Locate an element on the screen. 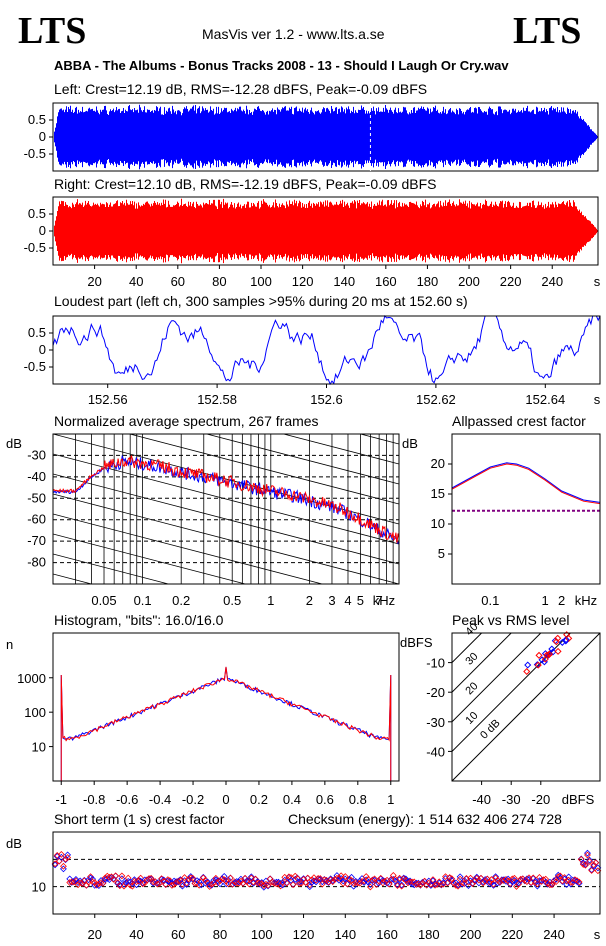  spectrum-ytick-label: -80 is located at coordinates (36, 562).